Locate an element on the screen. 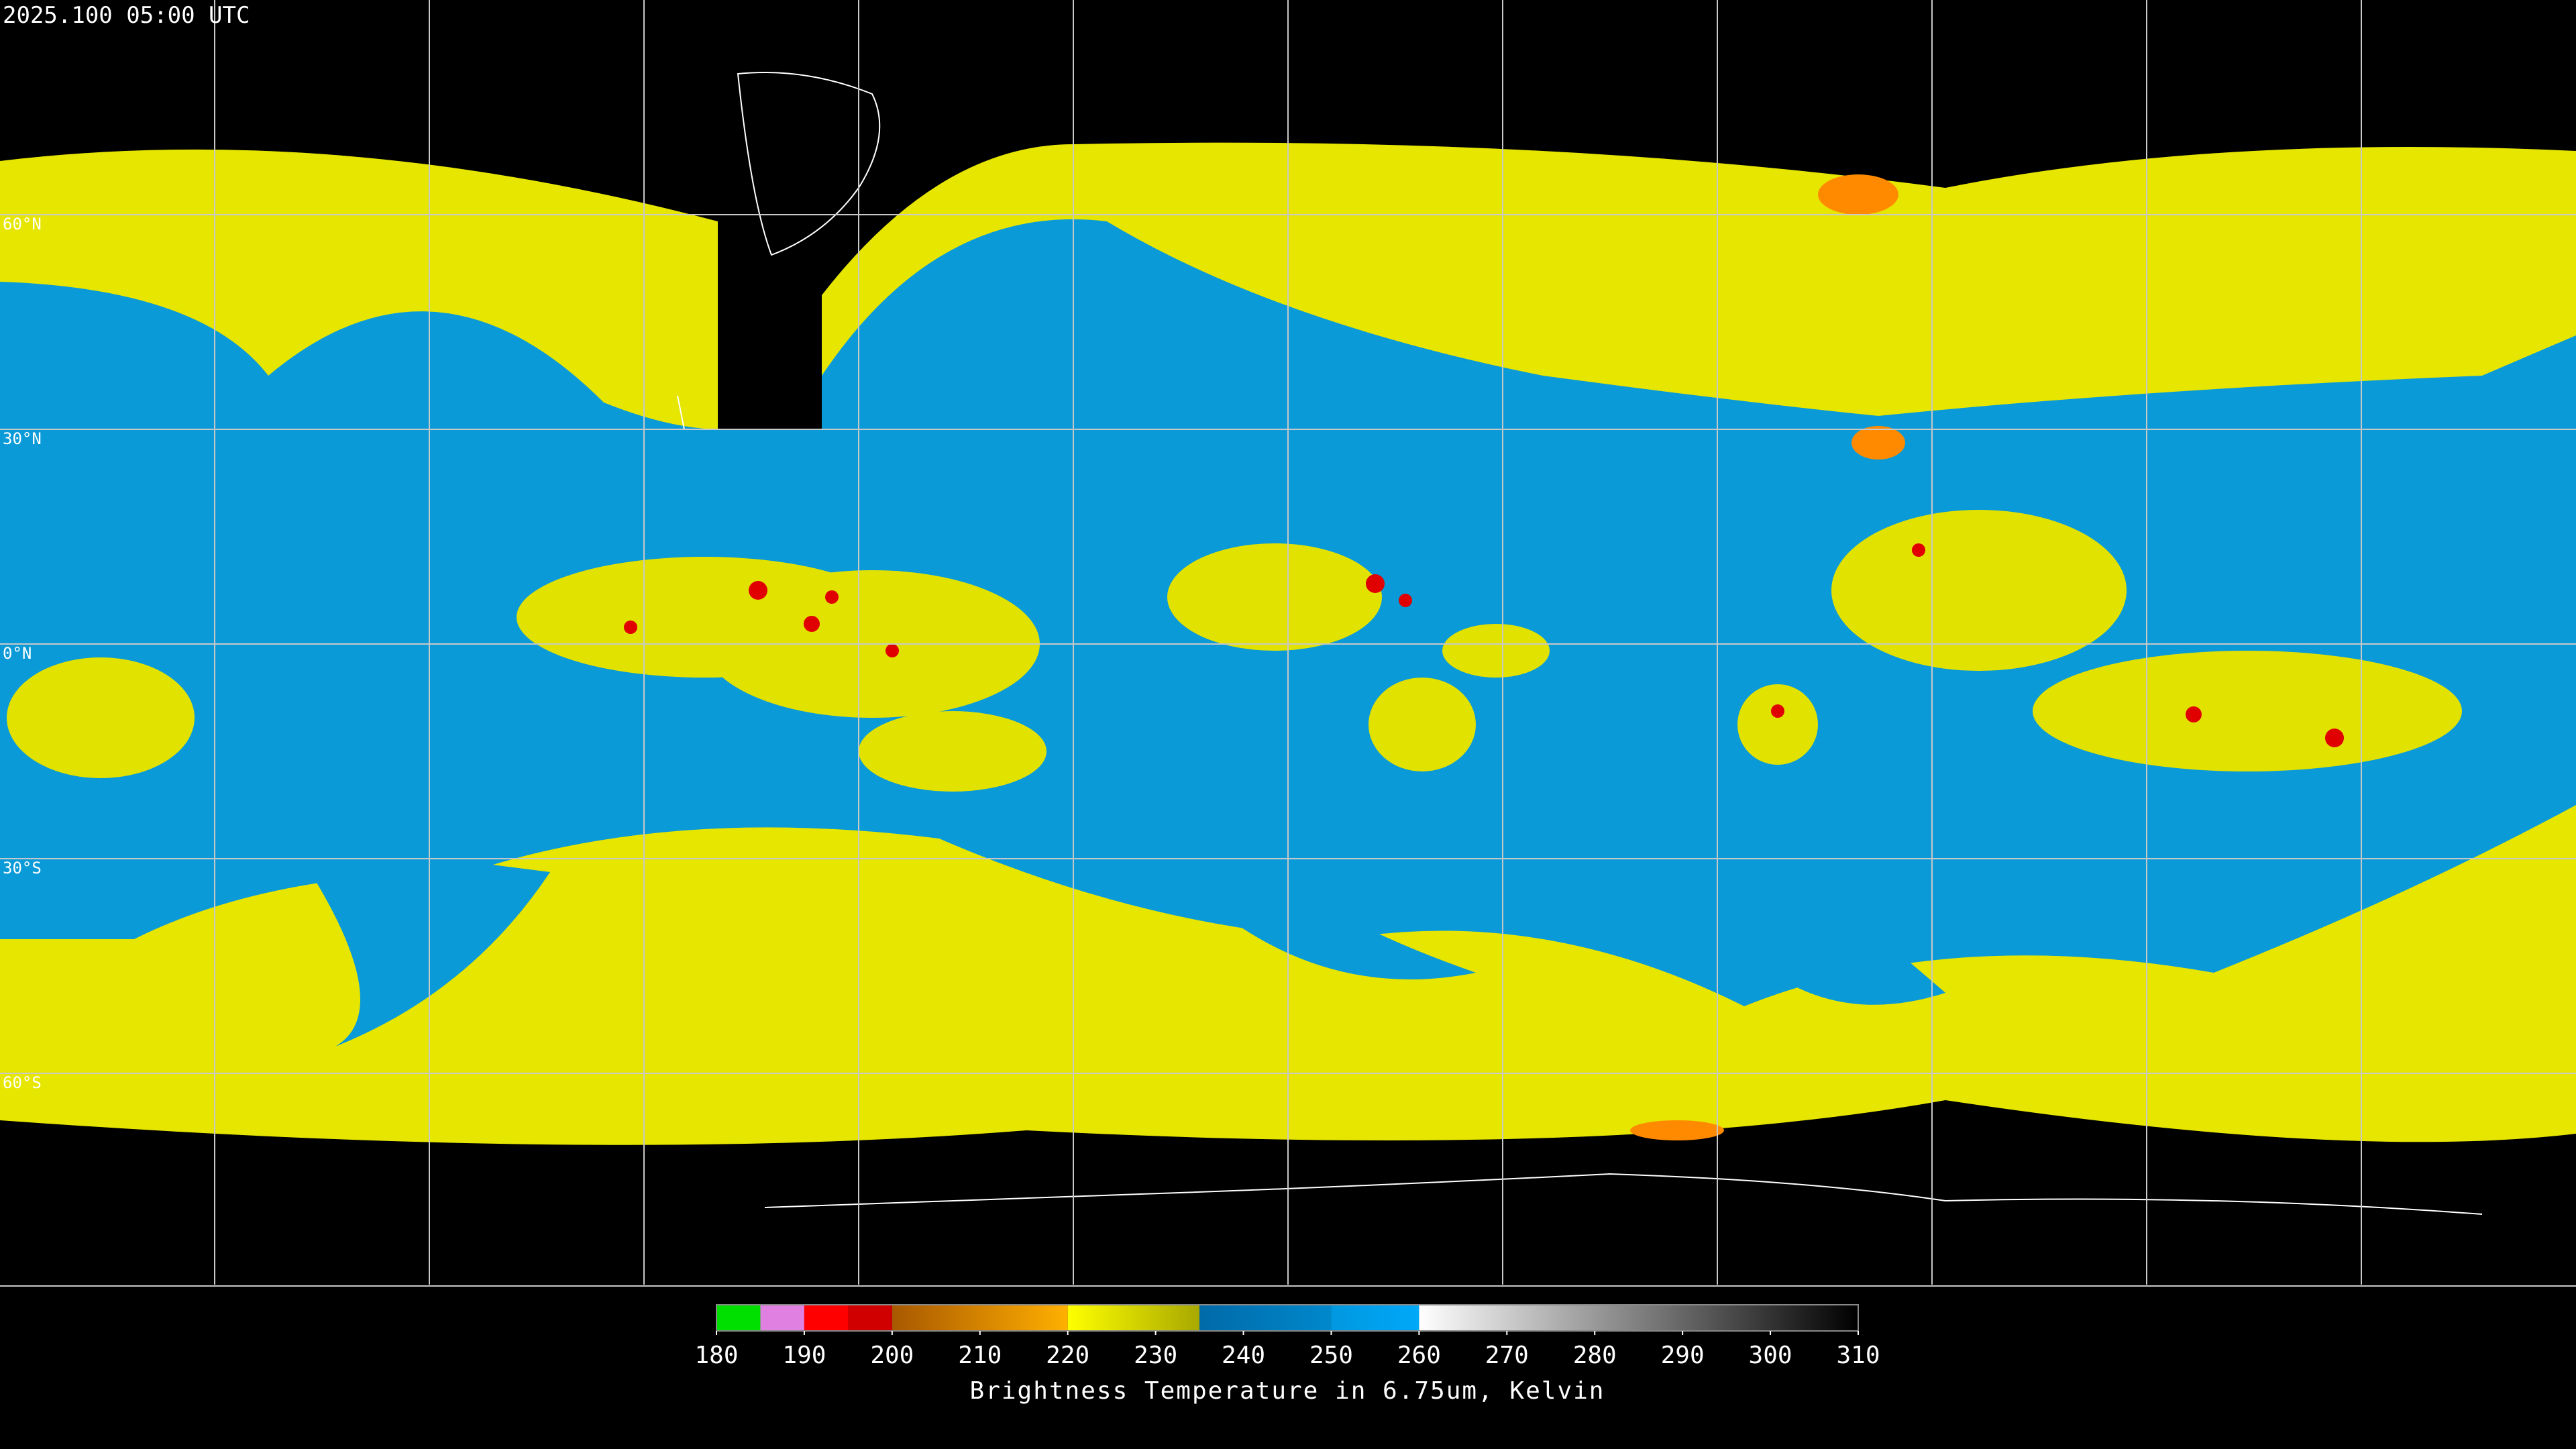 The height and width of the screenshot is (1449, 2576). lat-label: 30°N is located at coordinates (22, 438).